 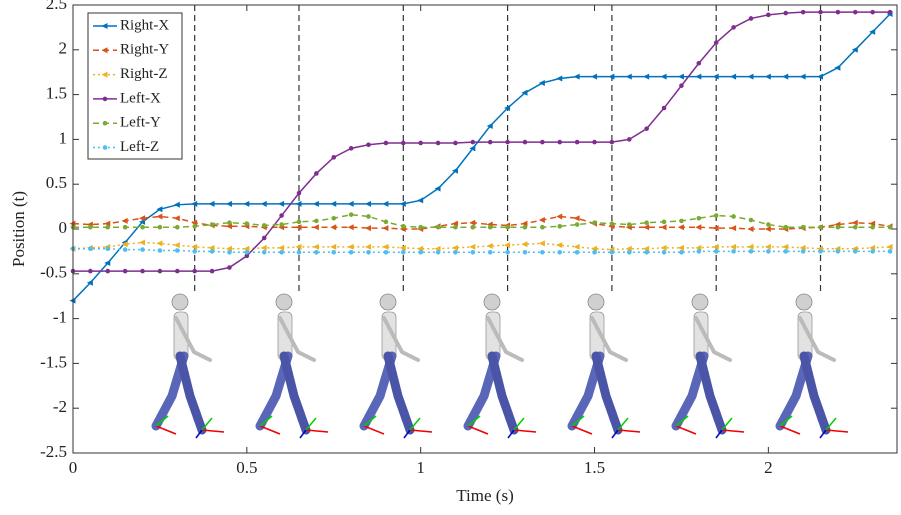 I want to click on x-tick-label: 0.5, so click(x=246, y=467).